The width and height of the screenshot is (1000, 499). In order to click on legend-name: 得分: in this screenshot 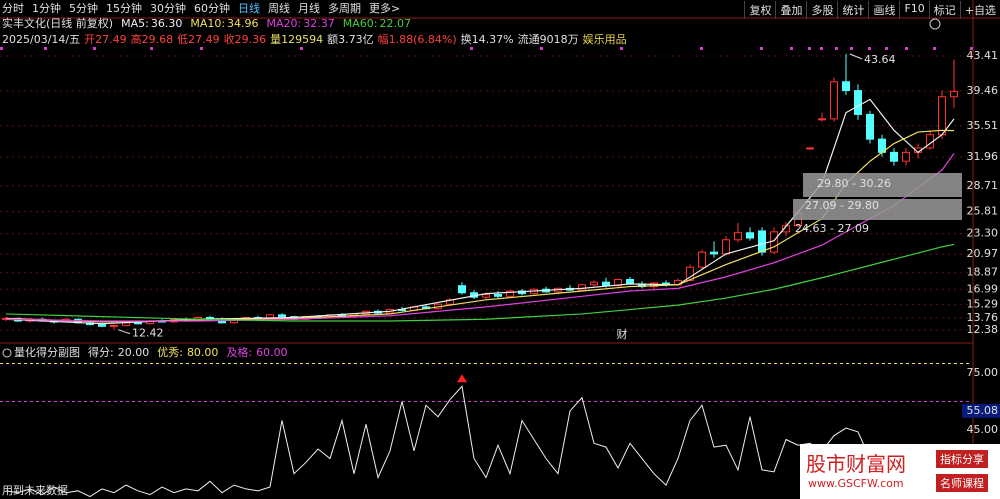, I will do `click(101, 352)`.